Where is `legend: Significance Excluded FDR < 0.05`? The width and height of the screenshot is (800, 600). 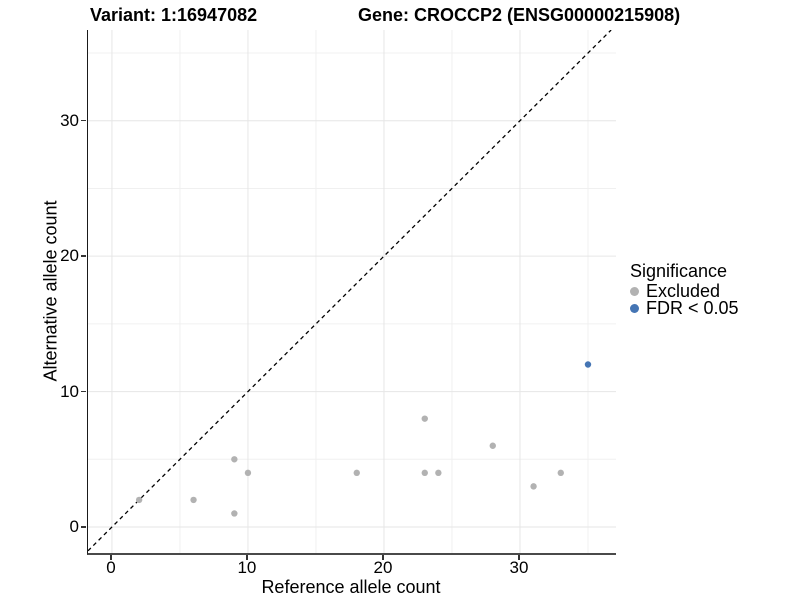 legend: Significance Excluded FDR < 0.05 is located at coordinates (714, 289).